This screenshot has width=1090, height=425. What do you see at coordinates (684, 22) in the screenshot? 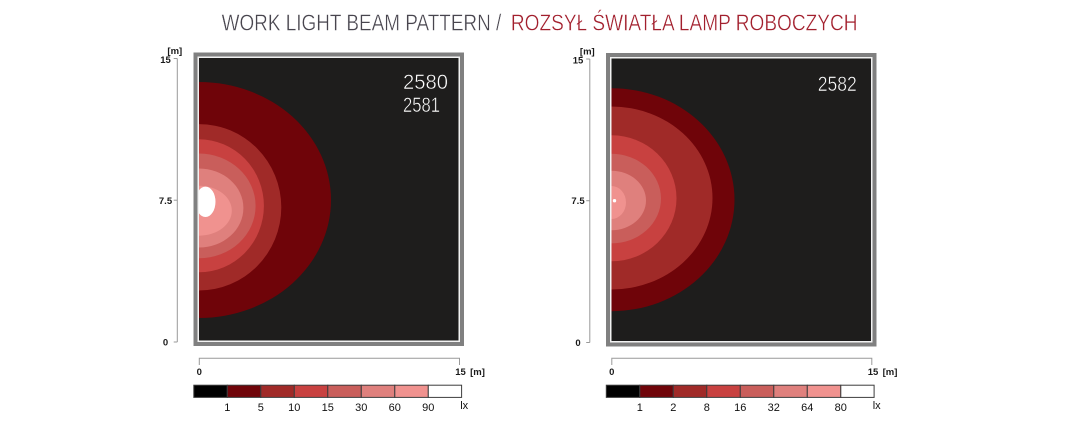
I see `svg-text: ROZSYŁ ŚWIATŁA LAMP ROBOCZYCH` at bounding box center [684, 22].